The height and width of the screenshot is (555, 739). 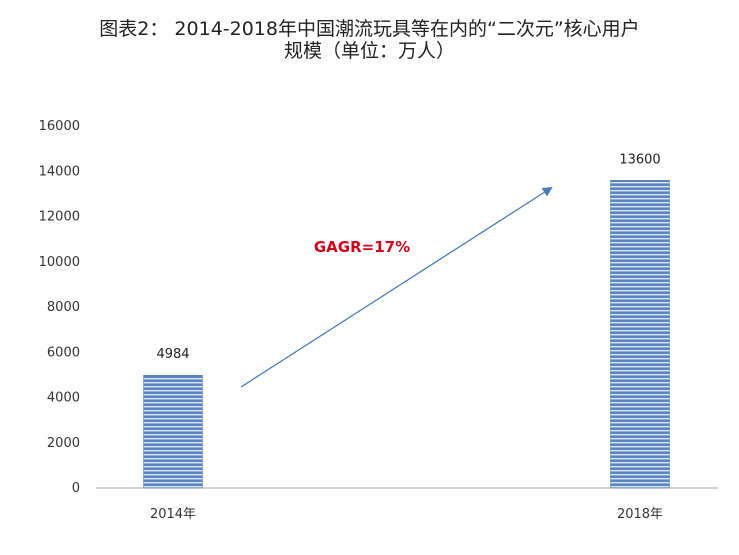 I want to click on chart-title-line-1: 图表2： 2014-2018年中国潮流玩具等在内的“二次元”核心用户, so click(x=369, y=29).